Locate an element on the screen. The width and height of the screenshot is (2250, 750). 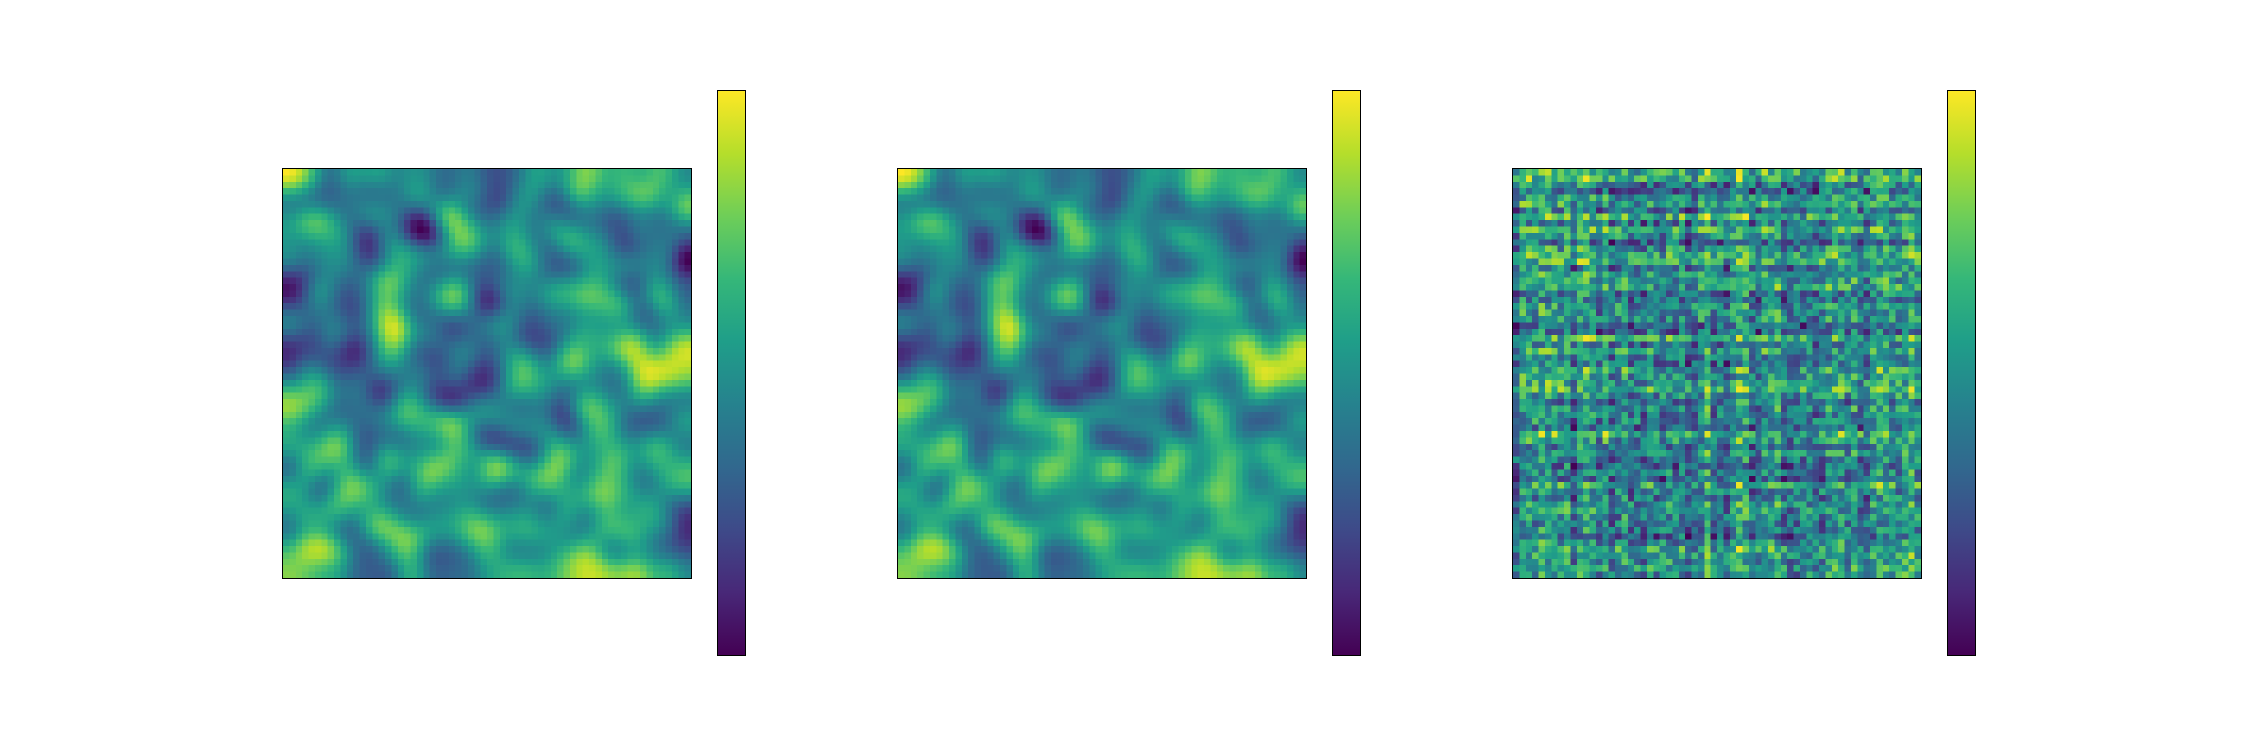
heatmap-grid is located at coordinates (487, 373).